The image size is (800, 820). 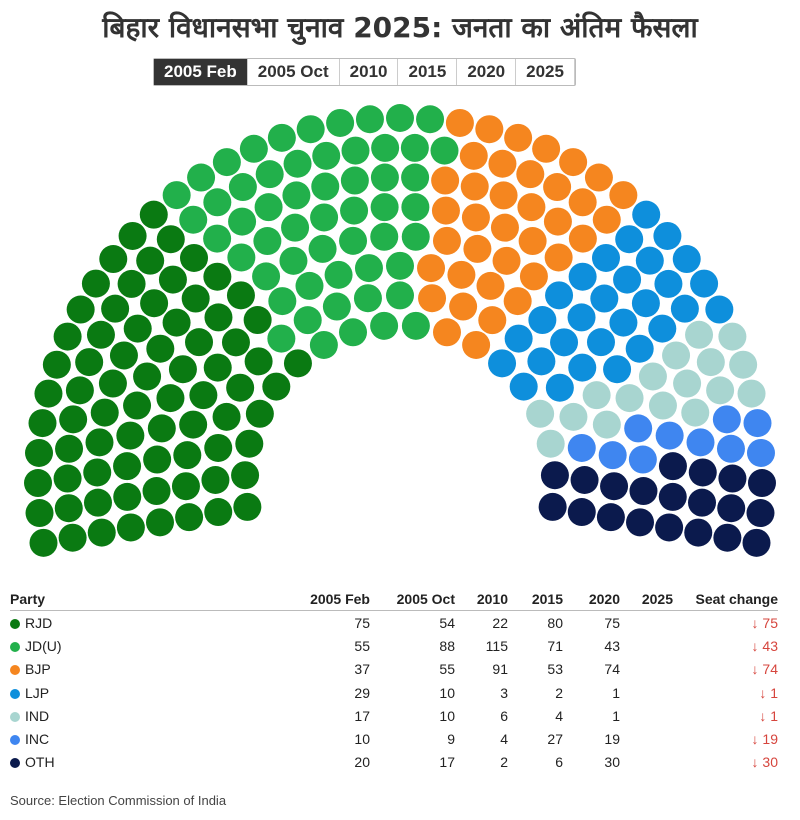 What do you see at coordinates (38, 669) in the screenshot?
I see `party-label: BJP` at bounding box center [38, 669].